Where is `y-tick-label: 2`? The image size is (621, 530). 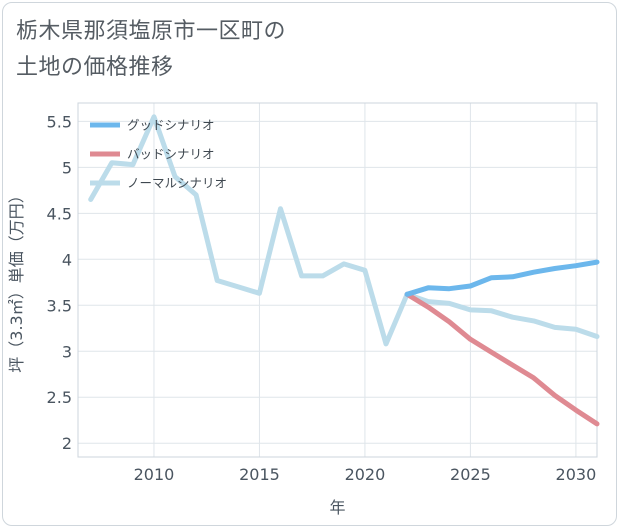
y-tick-label: 2 is located at coordinates (67, 443).